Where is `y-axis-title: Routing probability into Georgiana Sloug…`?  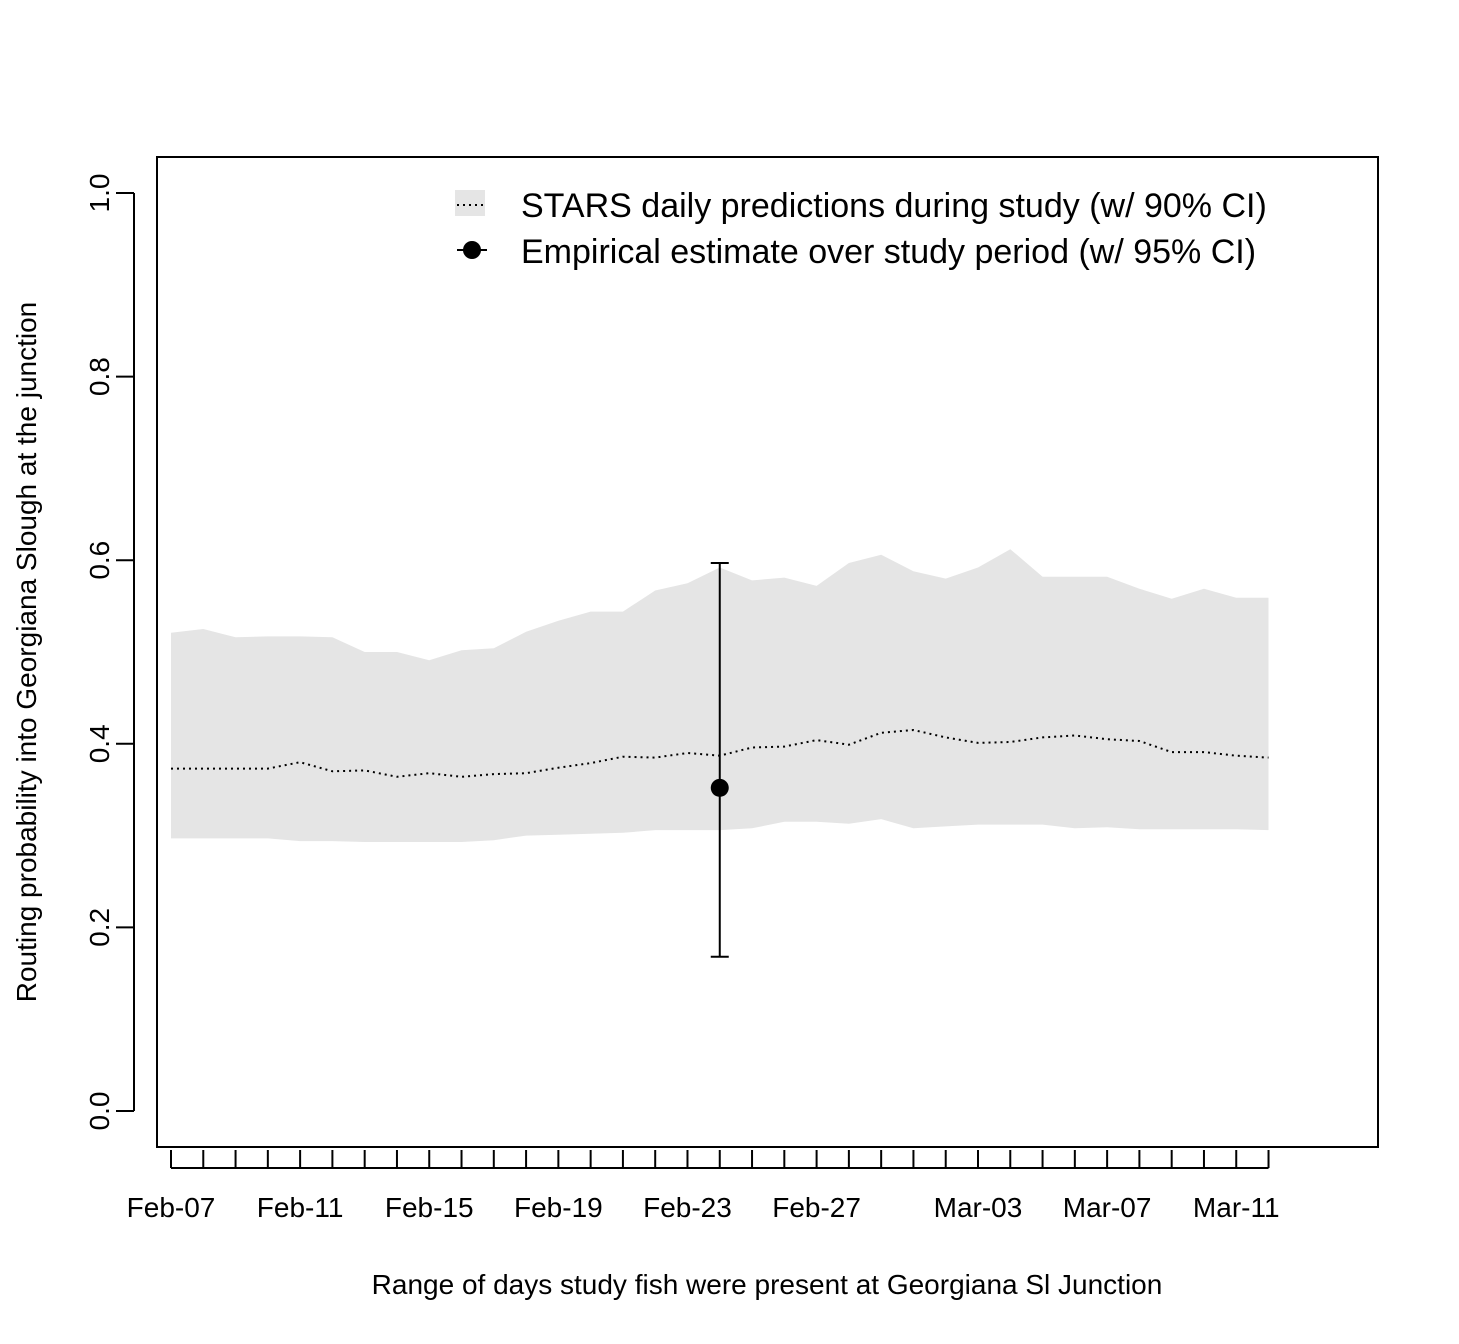 y-axis-title: Routing probability into Georgiana Sloug… is located at coordinates (26, 652).